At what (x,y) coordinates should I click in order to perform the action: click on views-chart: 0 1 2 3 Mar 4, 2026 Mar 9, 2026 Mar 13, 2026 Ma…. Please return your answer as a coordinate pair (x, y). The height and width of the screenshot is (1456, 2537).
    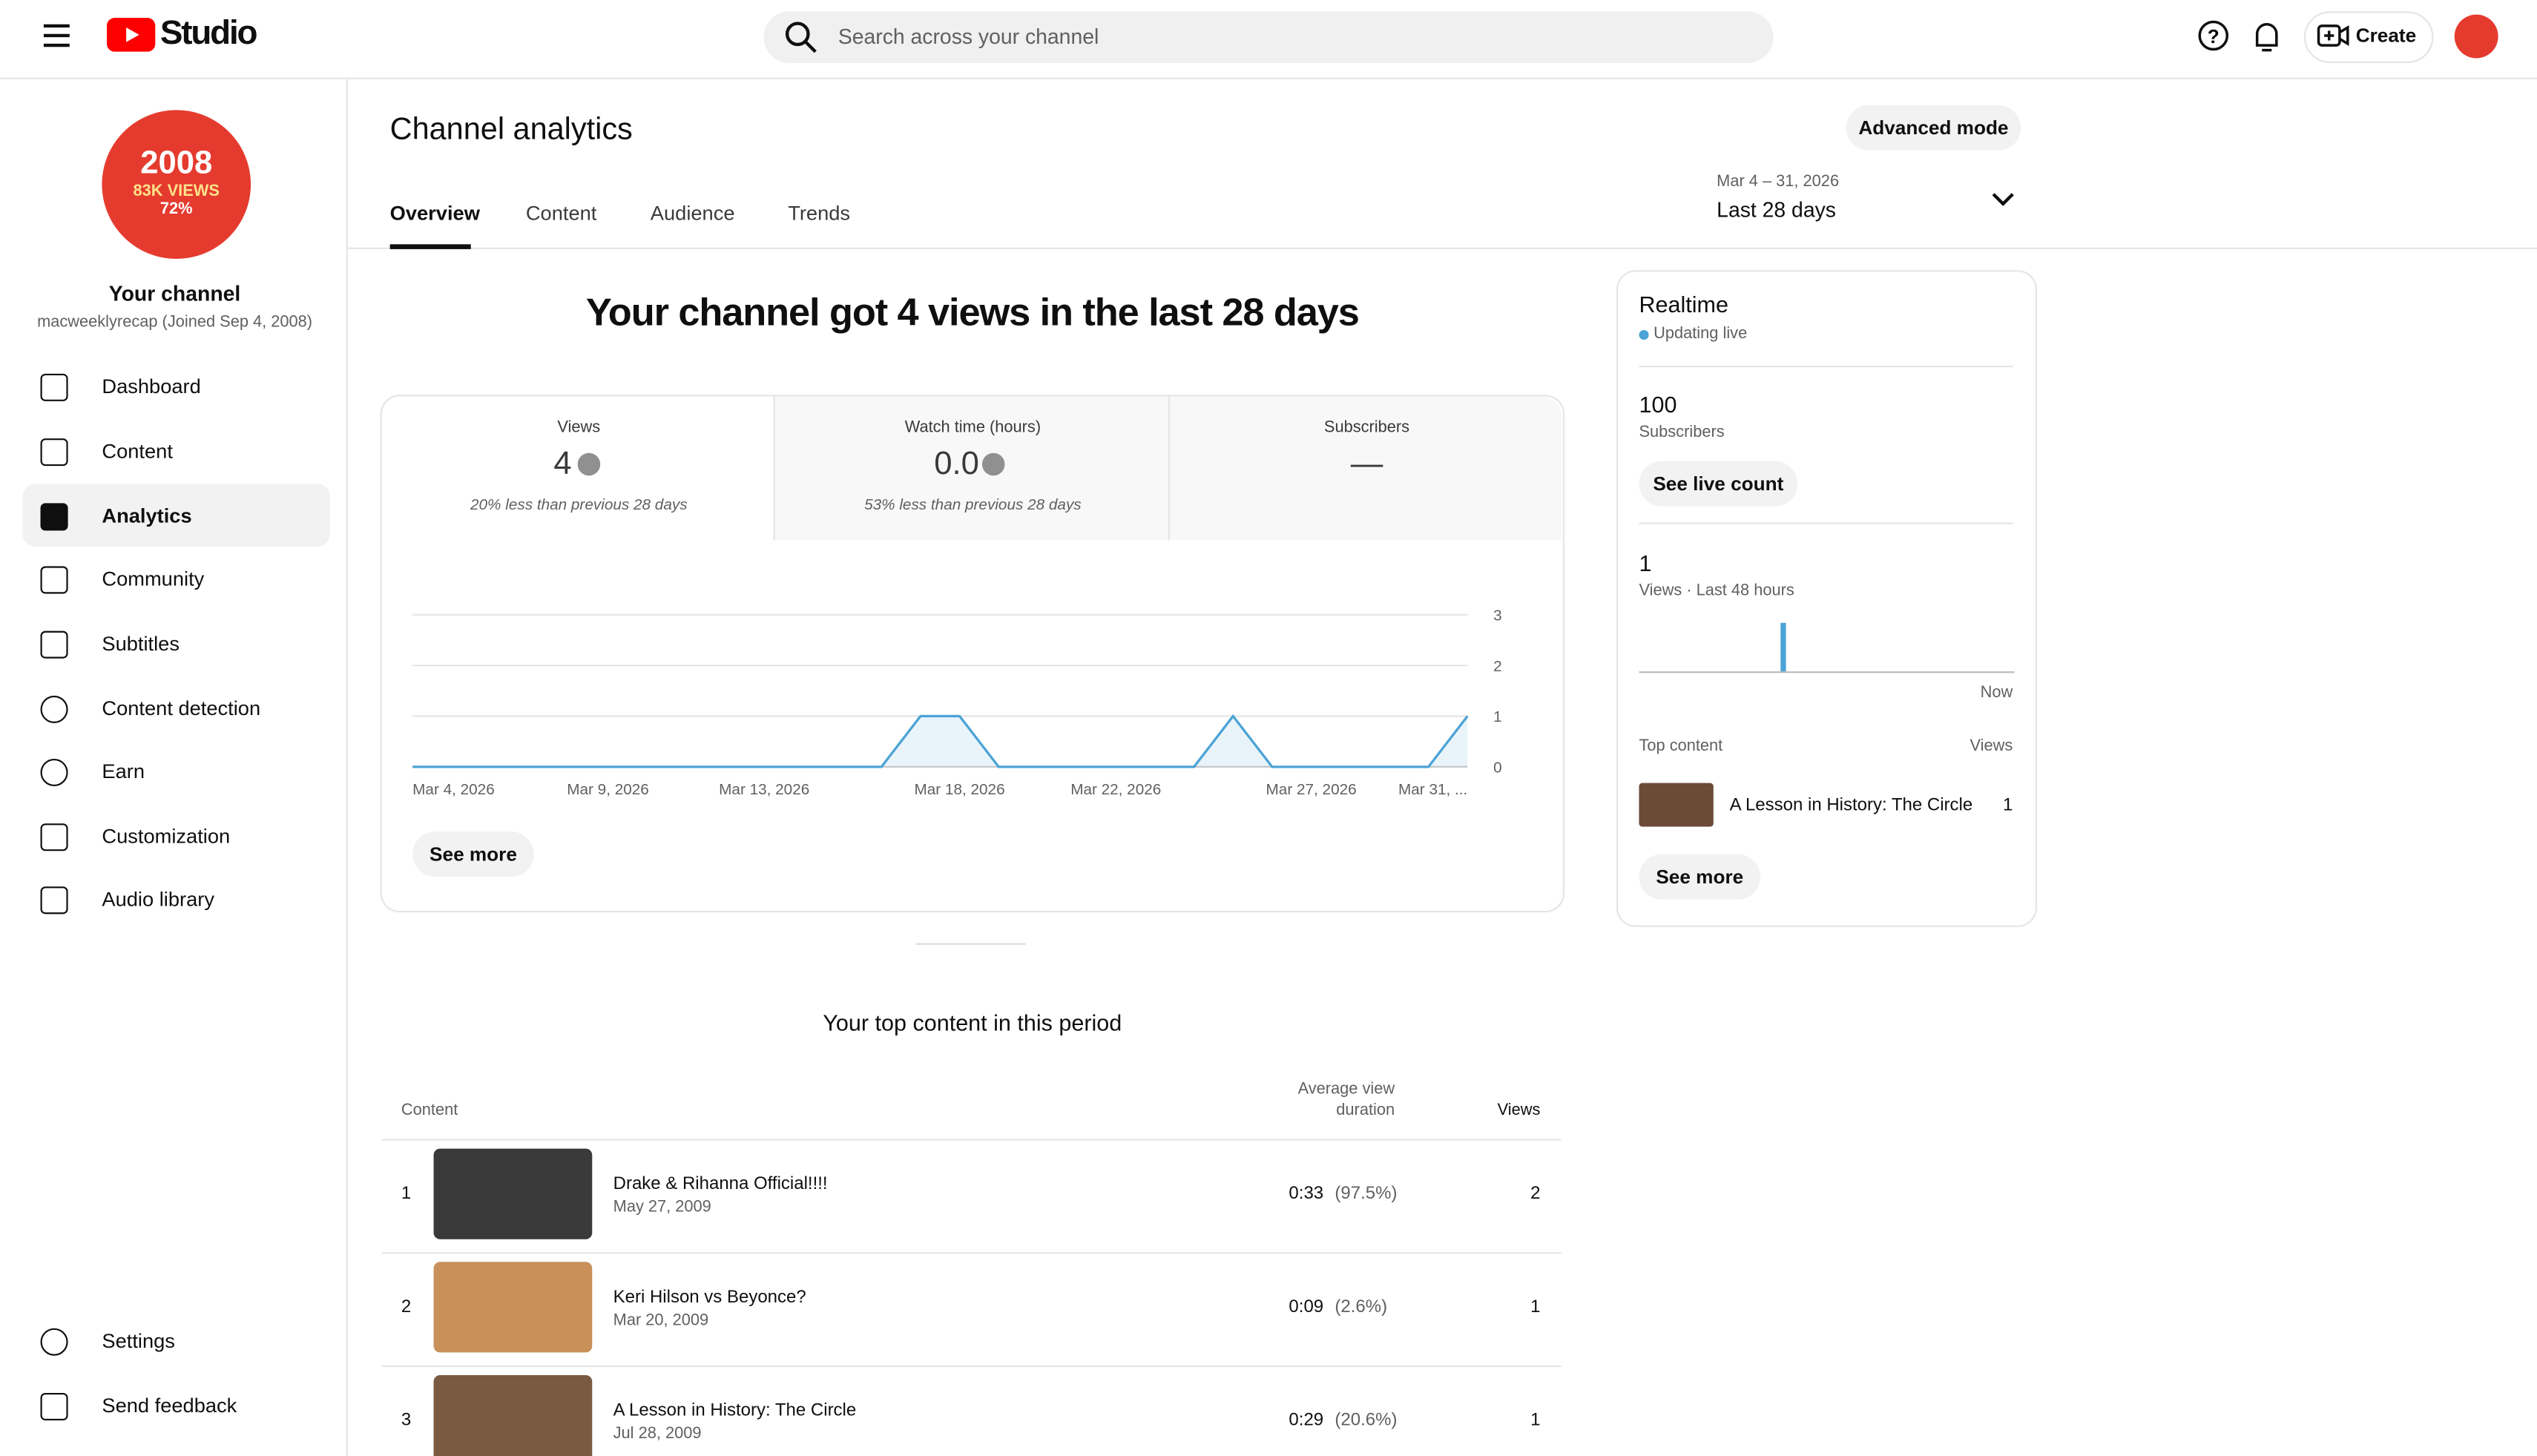
    Looking at the image, I should click on (957, 703).